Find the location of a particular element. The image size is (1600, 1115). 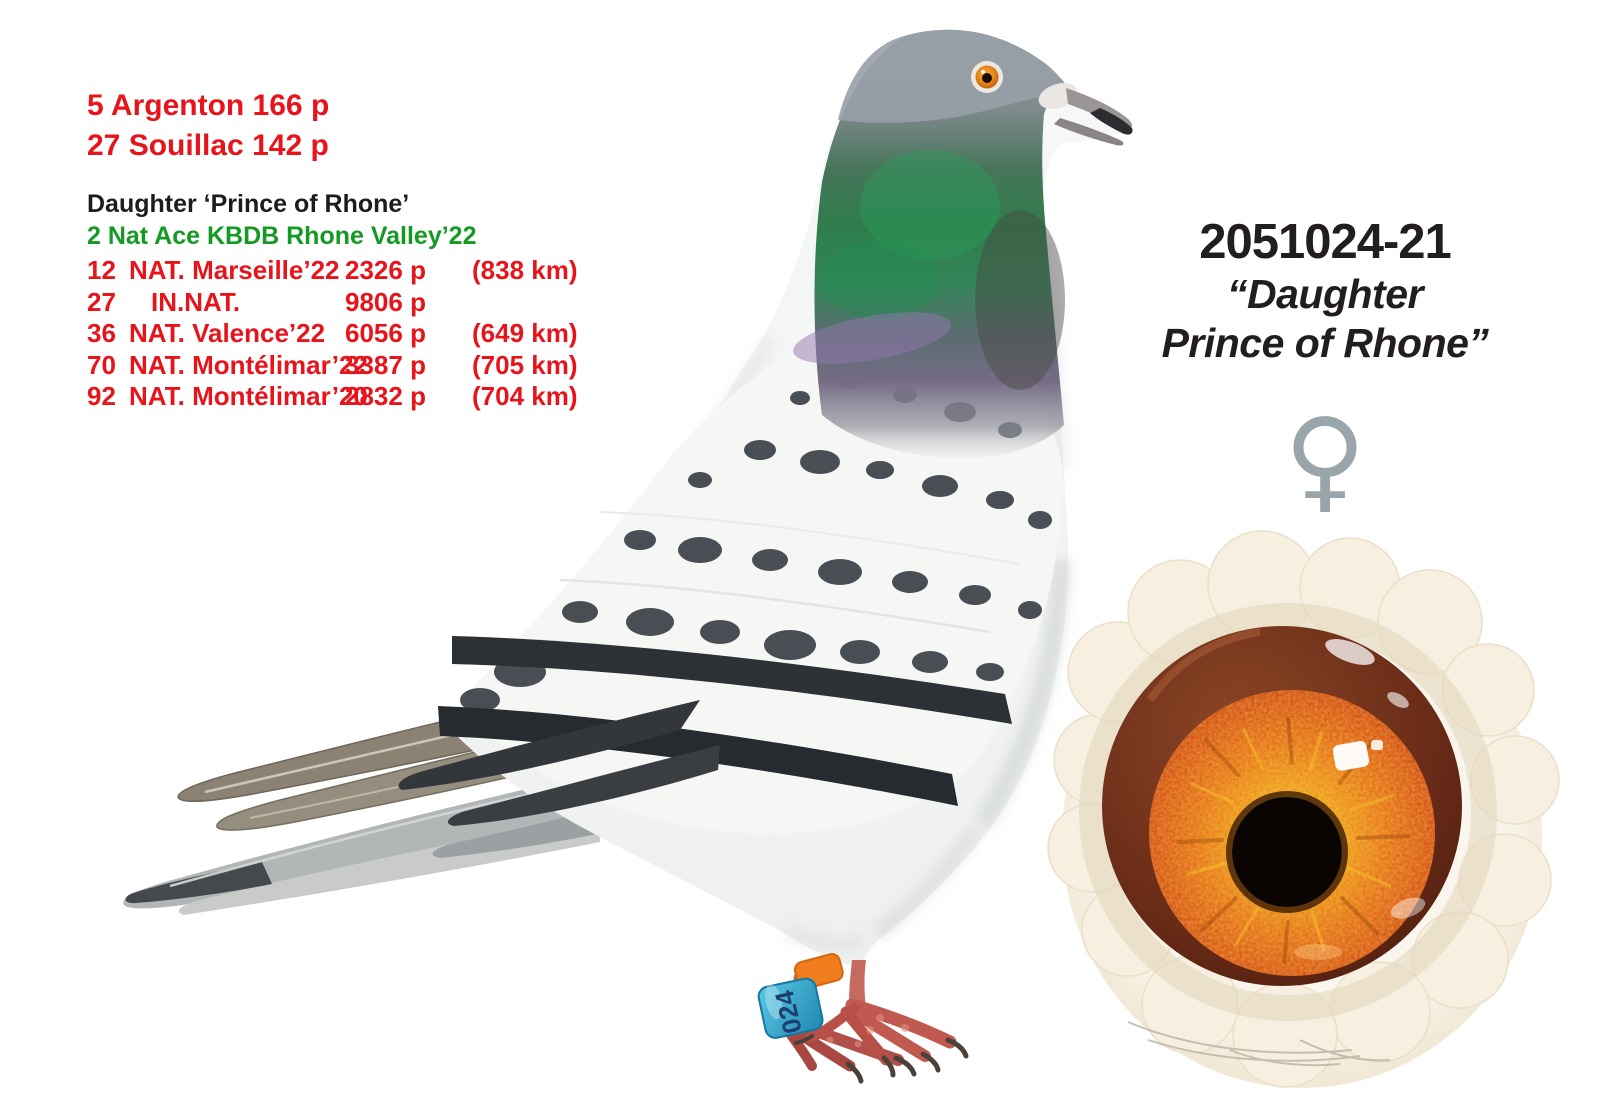

result-row: 12 NAT. Marseille’22 2326 p (838 km) is located at coordinates (332, 271).